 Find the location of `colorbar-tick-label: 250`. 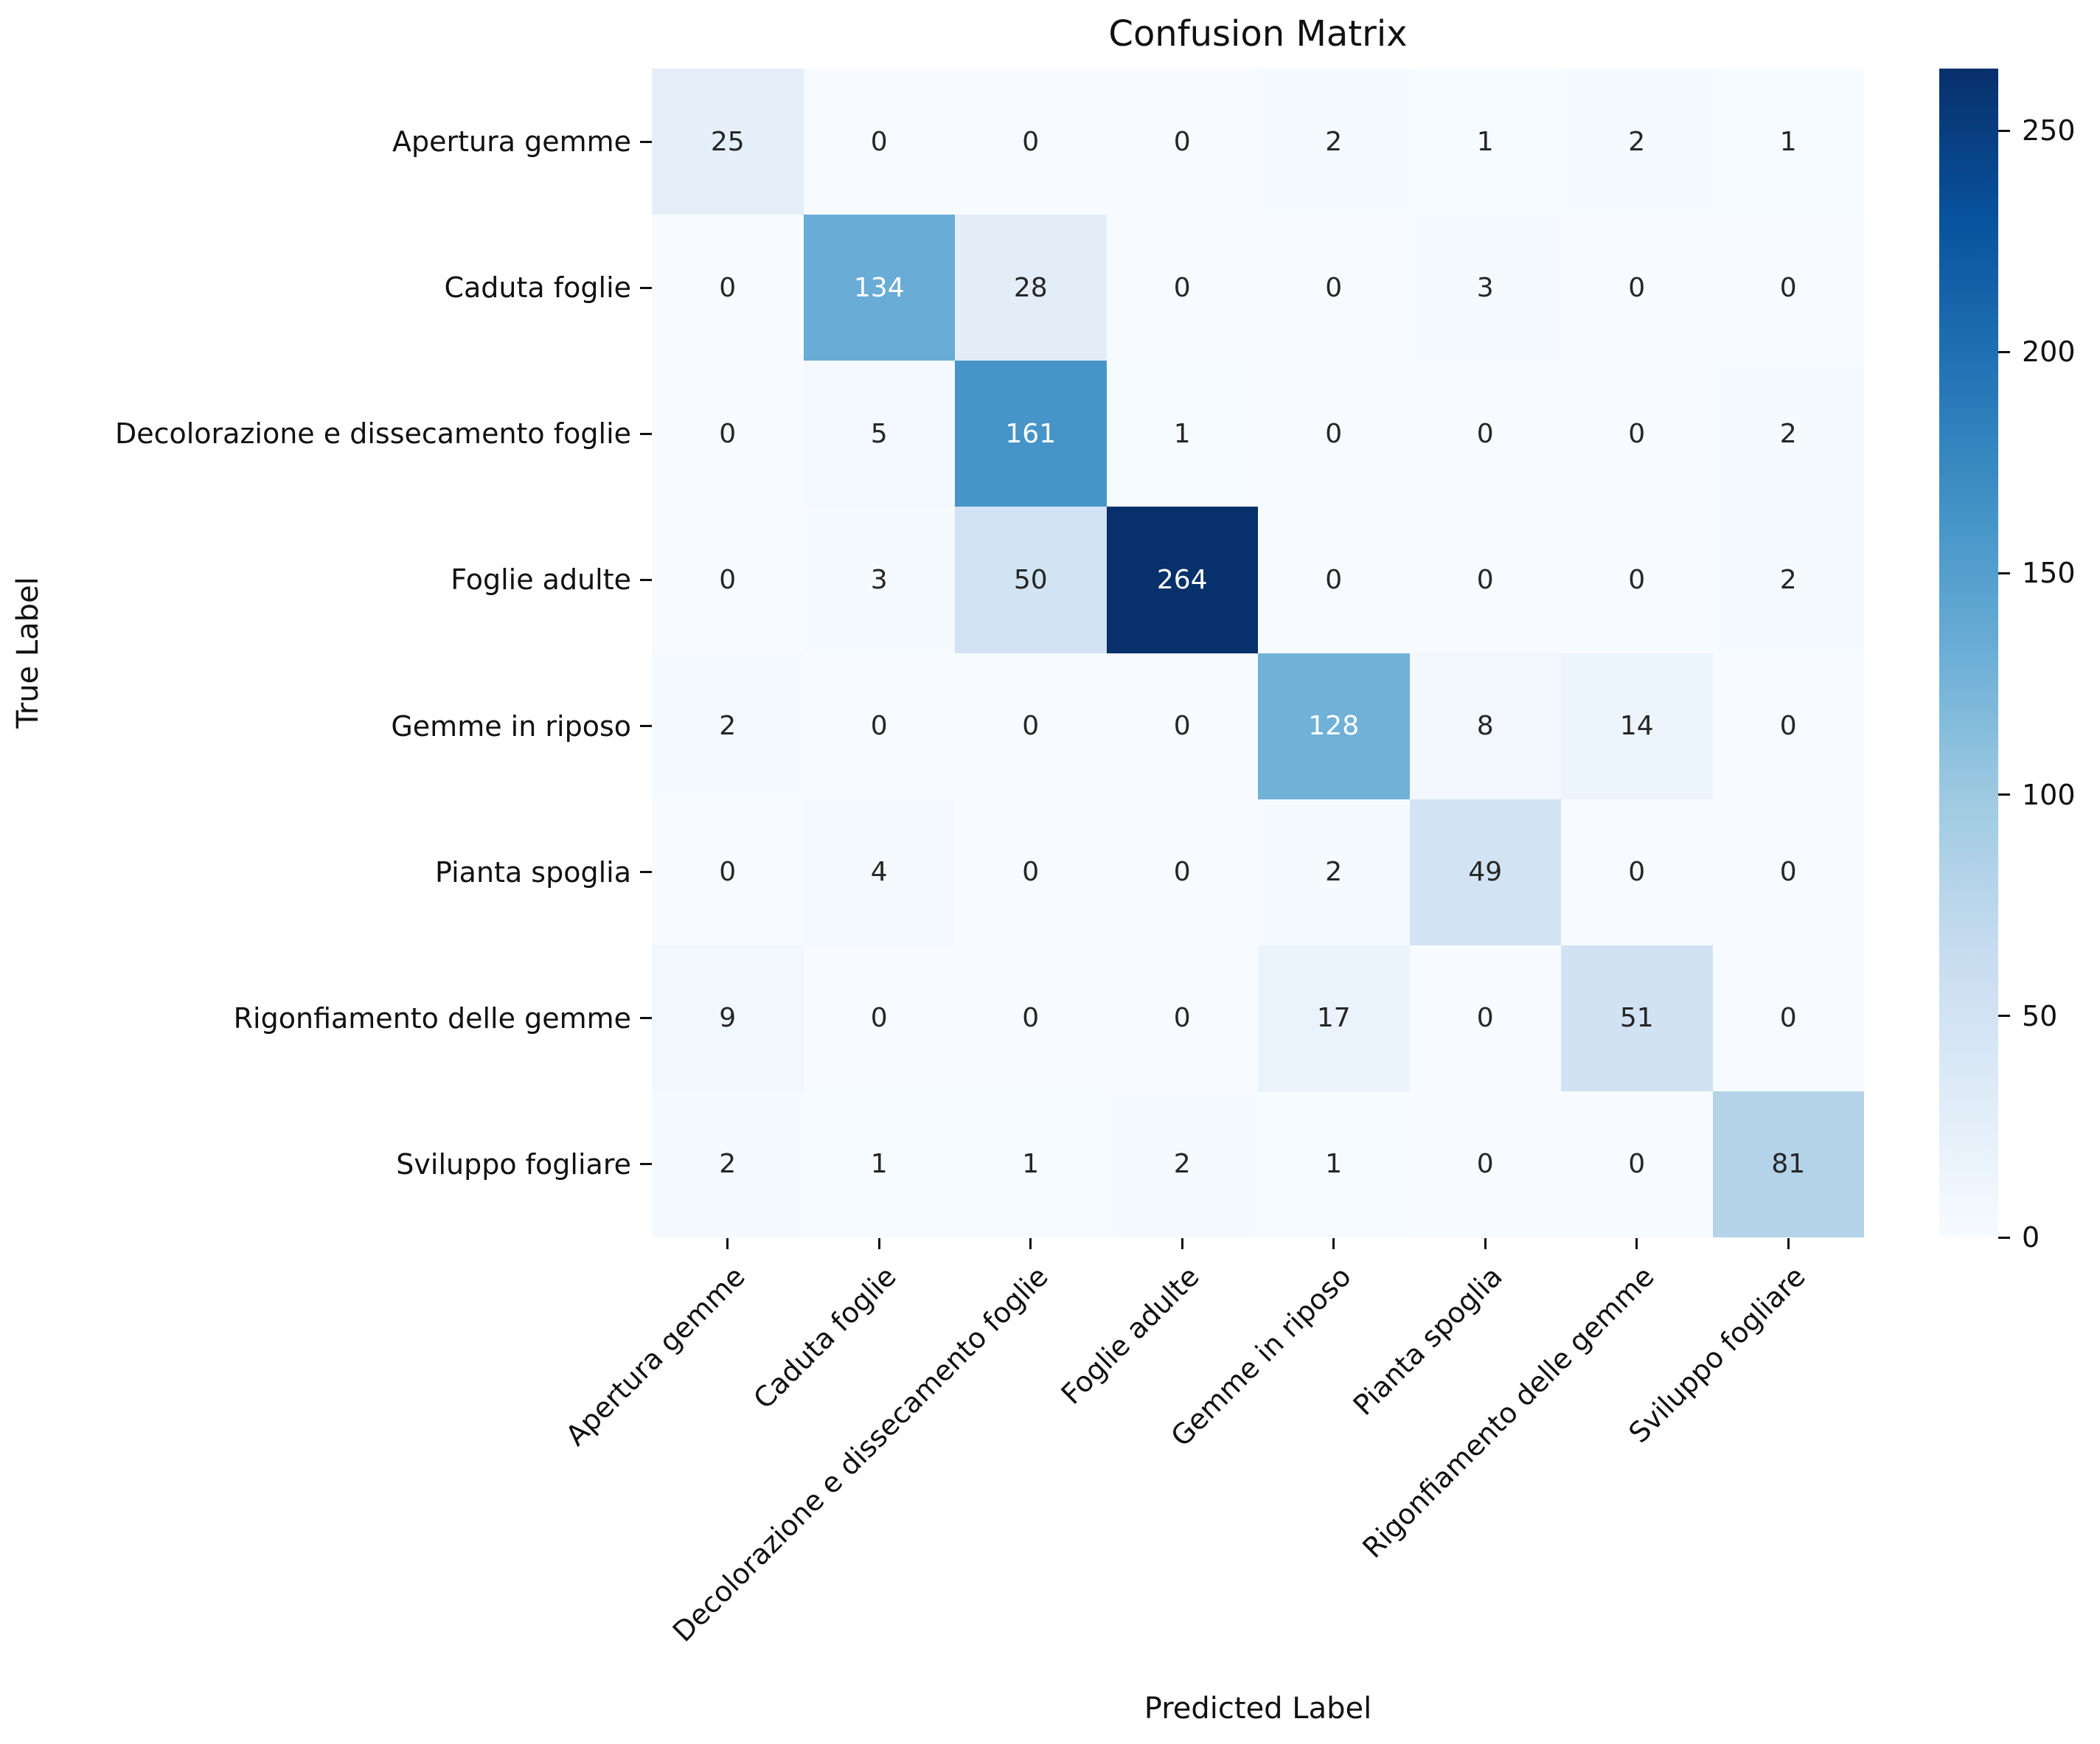

colorbar-tick-label: 250 is located at coordinates (2049, 130).